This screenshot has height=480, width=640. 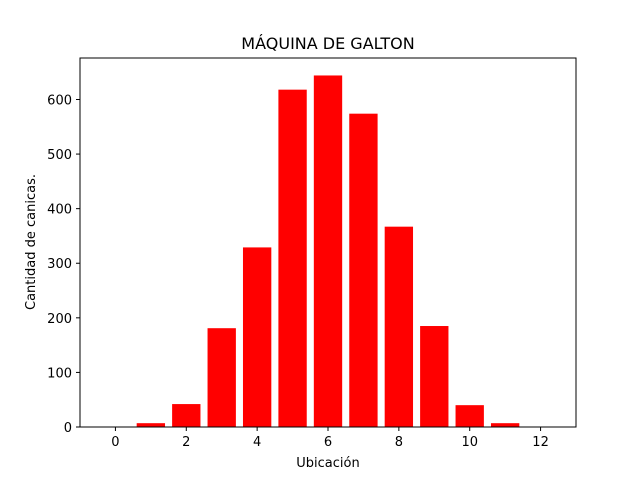 I want to click on x-tick-label: 0, so click(x=115, y=442).